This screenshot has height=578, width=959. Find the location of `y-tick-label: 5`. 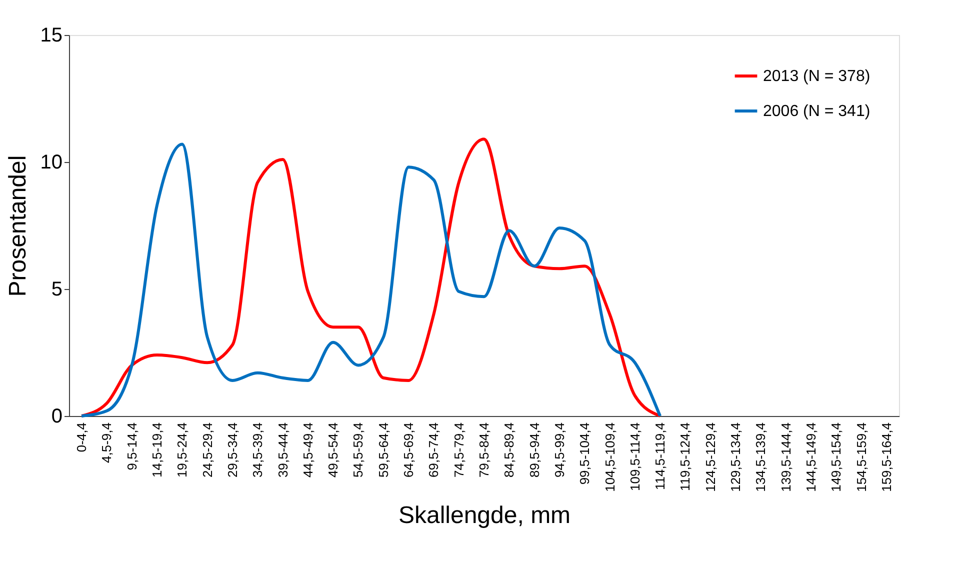

y-tick-label: 5 is located at coordinates (56, 289).